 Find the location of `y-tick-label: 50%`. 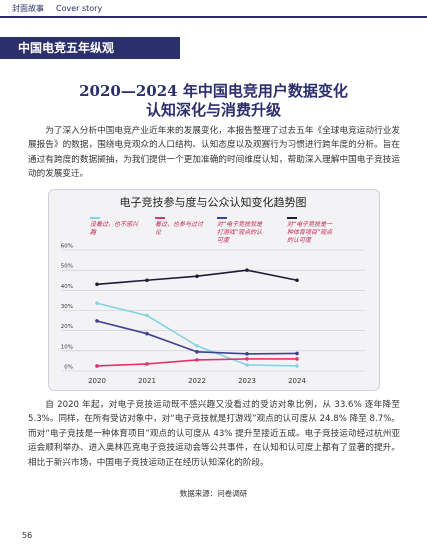

y-tick-label: 50% is located at coordinates (67, 267).